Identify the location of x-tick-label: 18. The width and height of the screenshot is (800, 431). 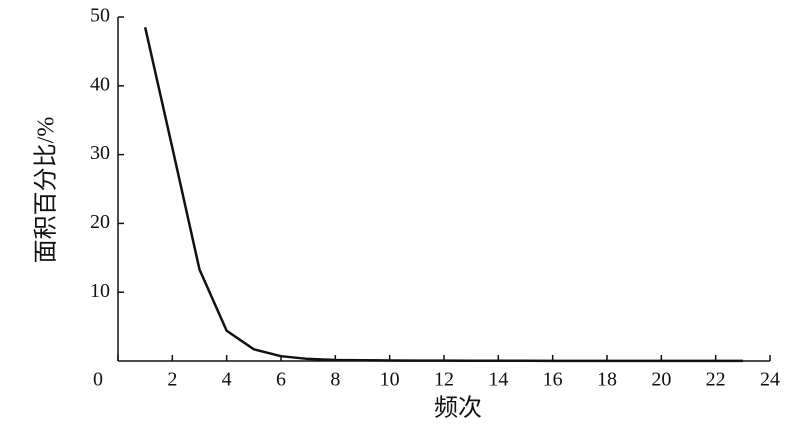
(607, 380).